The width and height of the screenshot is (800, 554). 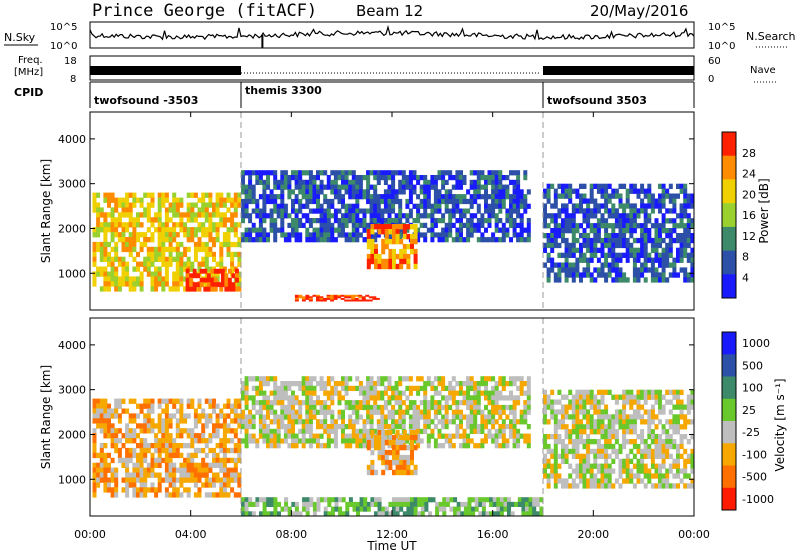 What do you see at coordinates (391, 546) in the screenshot?
I see `xaxis-label: Time UT` at bounding box center [391, 546].